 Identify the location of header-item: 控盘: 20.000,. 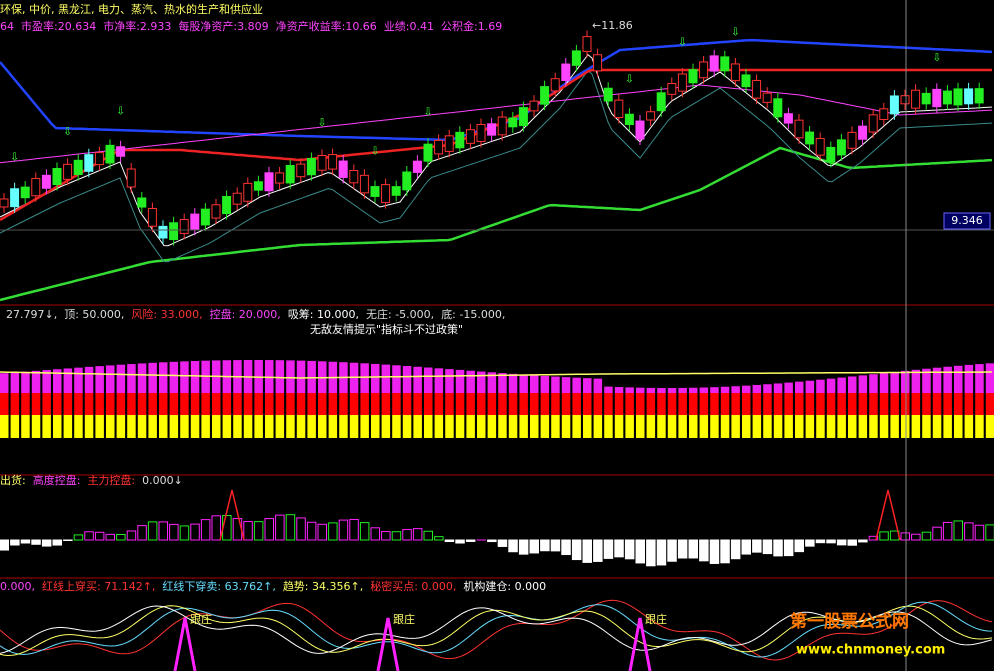
(245, 314).